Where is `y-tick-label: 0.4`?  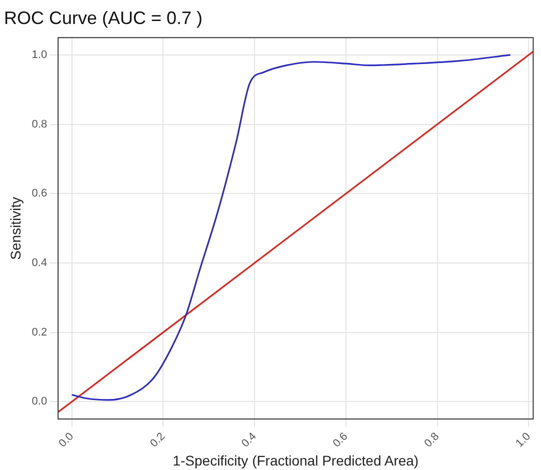
y-tick-label: 0.4 is located at coordinates (40, 263).